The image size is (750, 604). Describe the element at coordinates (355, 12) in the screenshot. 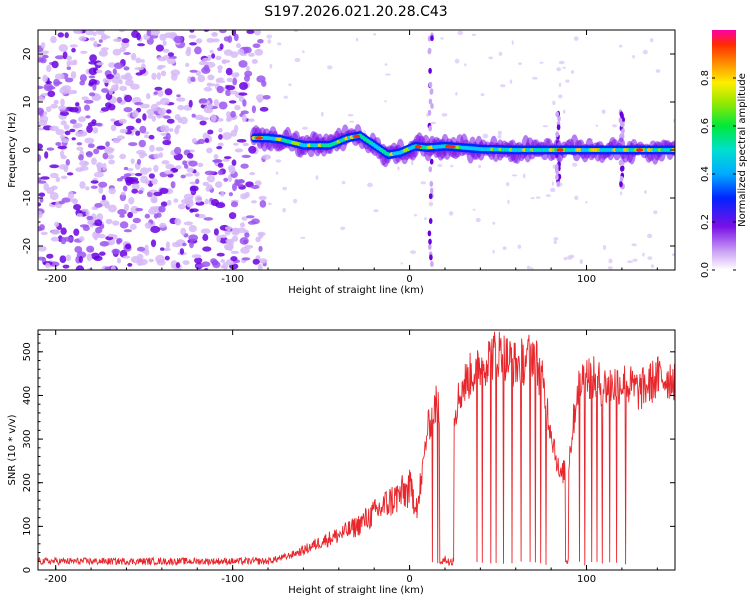

I see `figure-title: S197.2026.021.20.28.C43` at that location.